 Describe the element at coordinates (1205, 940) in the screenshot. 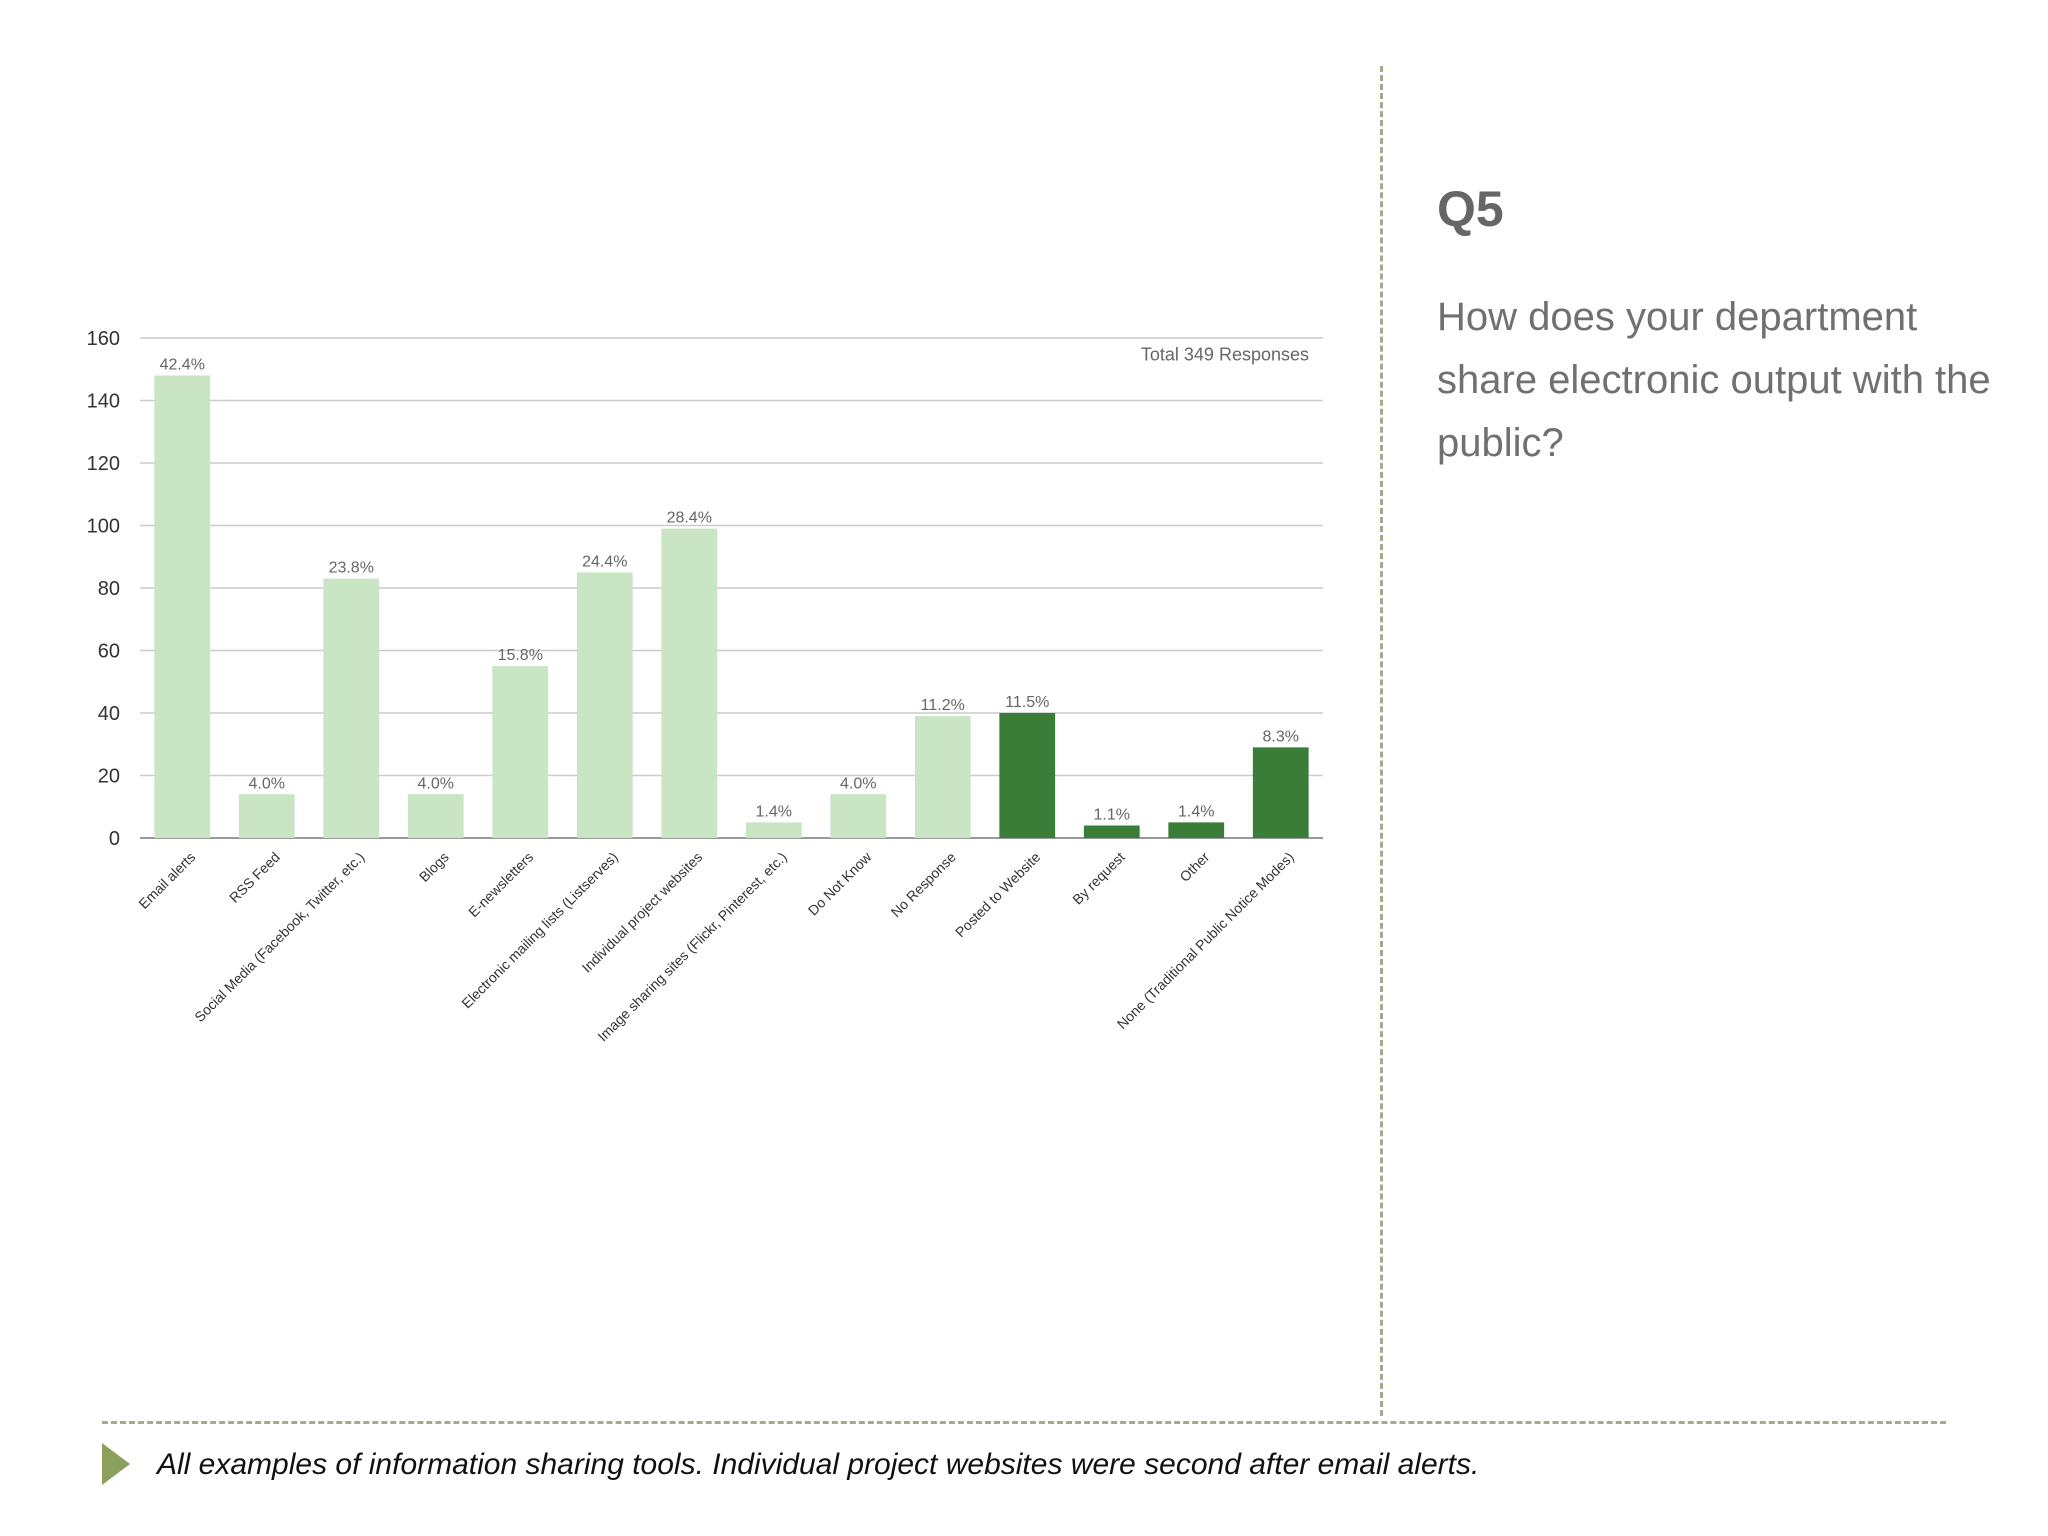

I see `x-tick-label: None (Traditional Public Notice Modes)` at that location.